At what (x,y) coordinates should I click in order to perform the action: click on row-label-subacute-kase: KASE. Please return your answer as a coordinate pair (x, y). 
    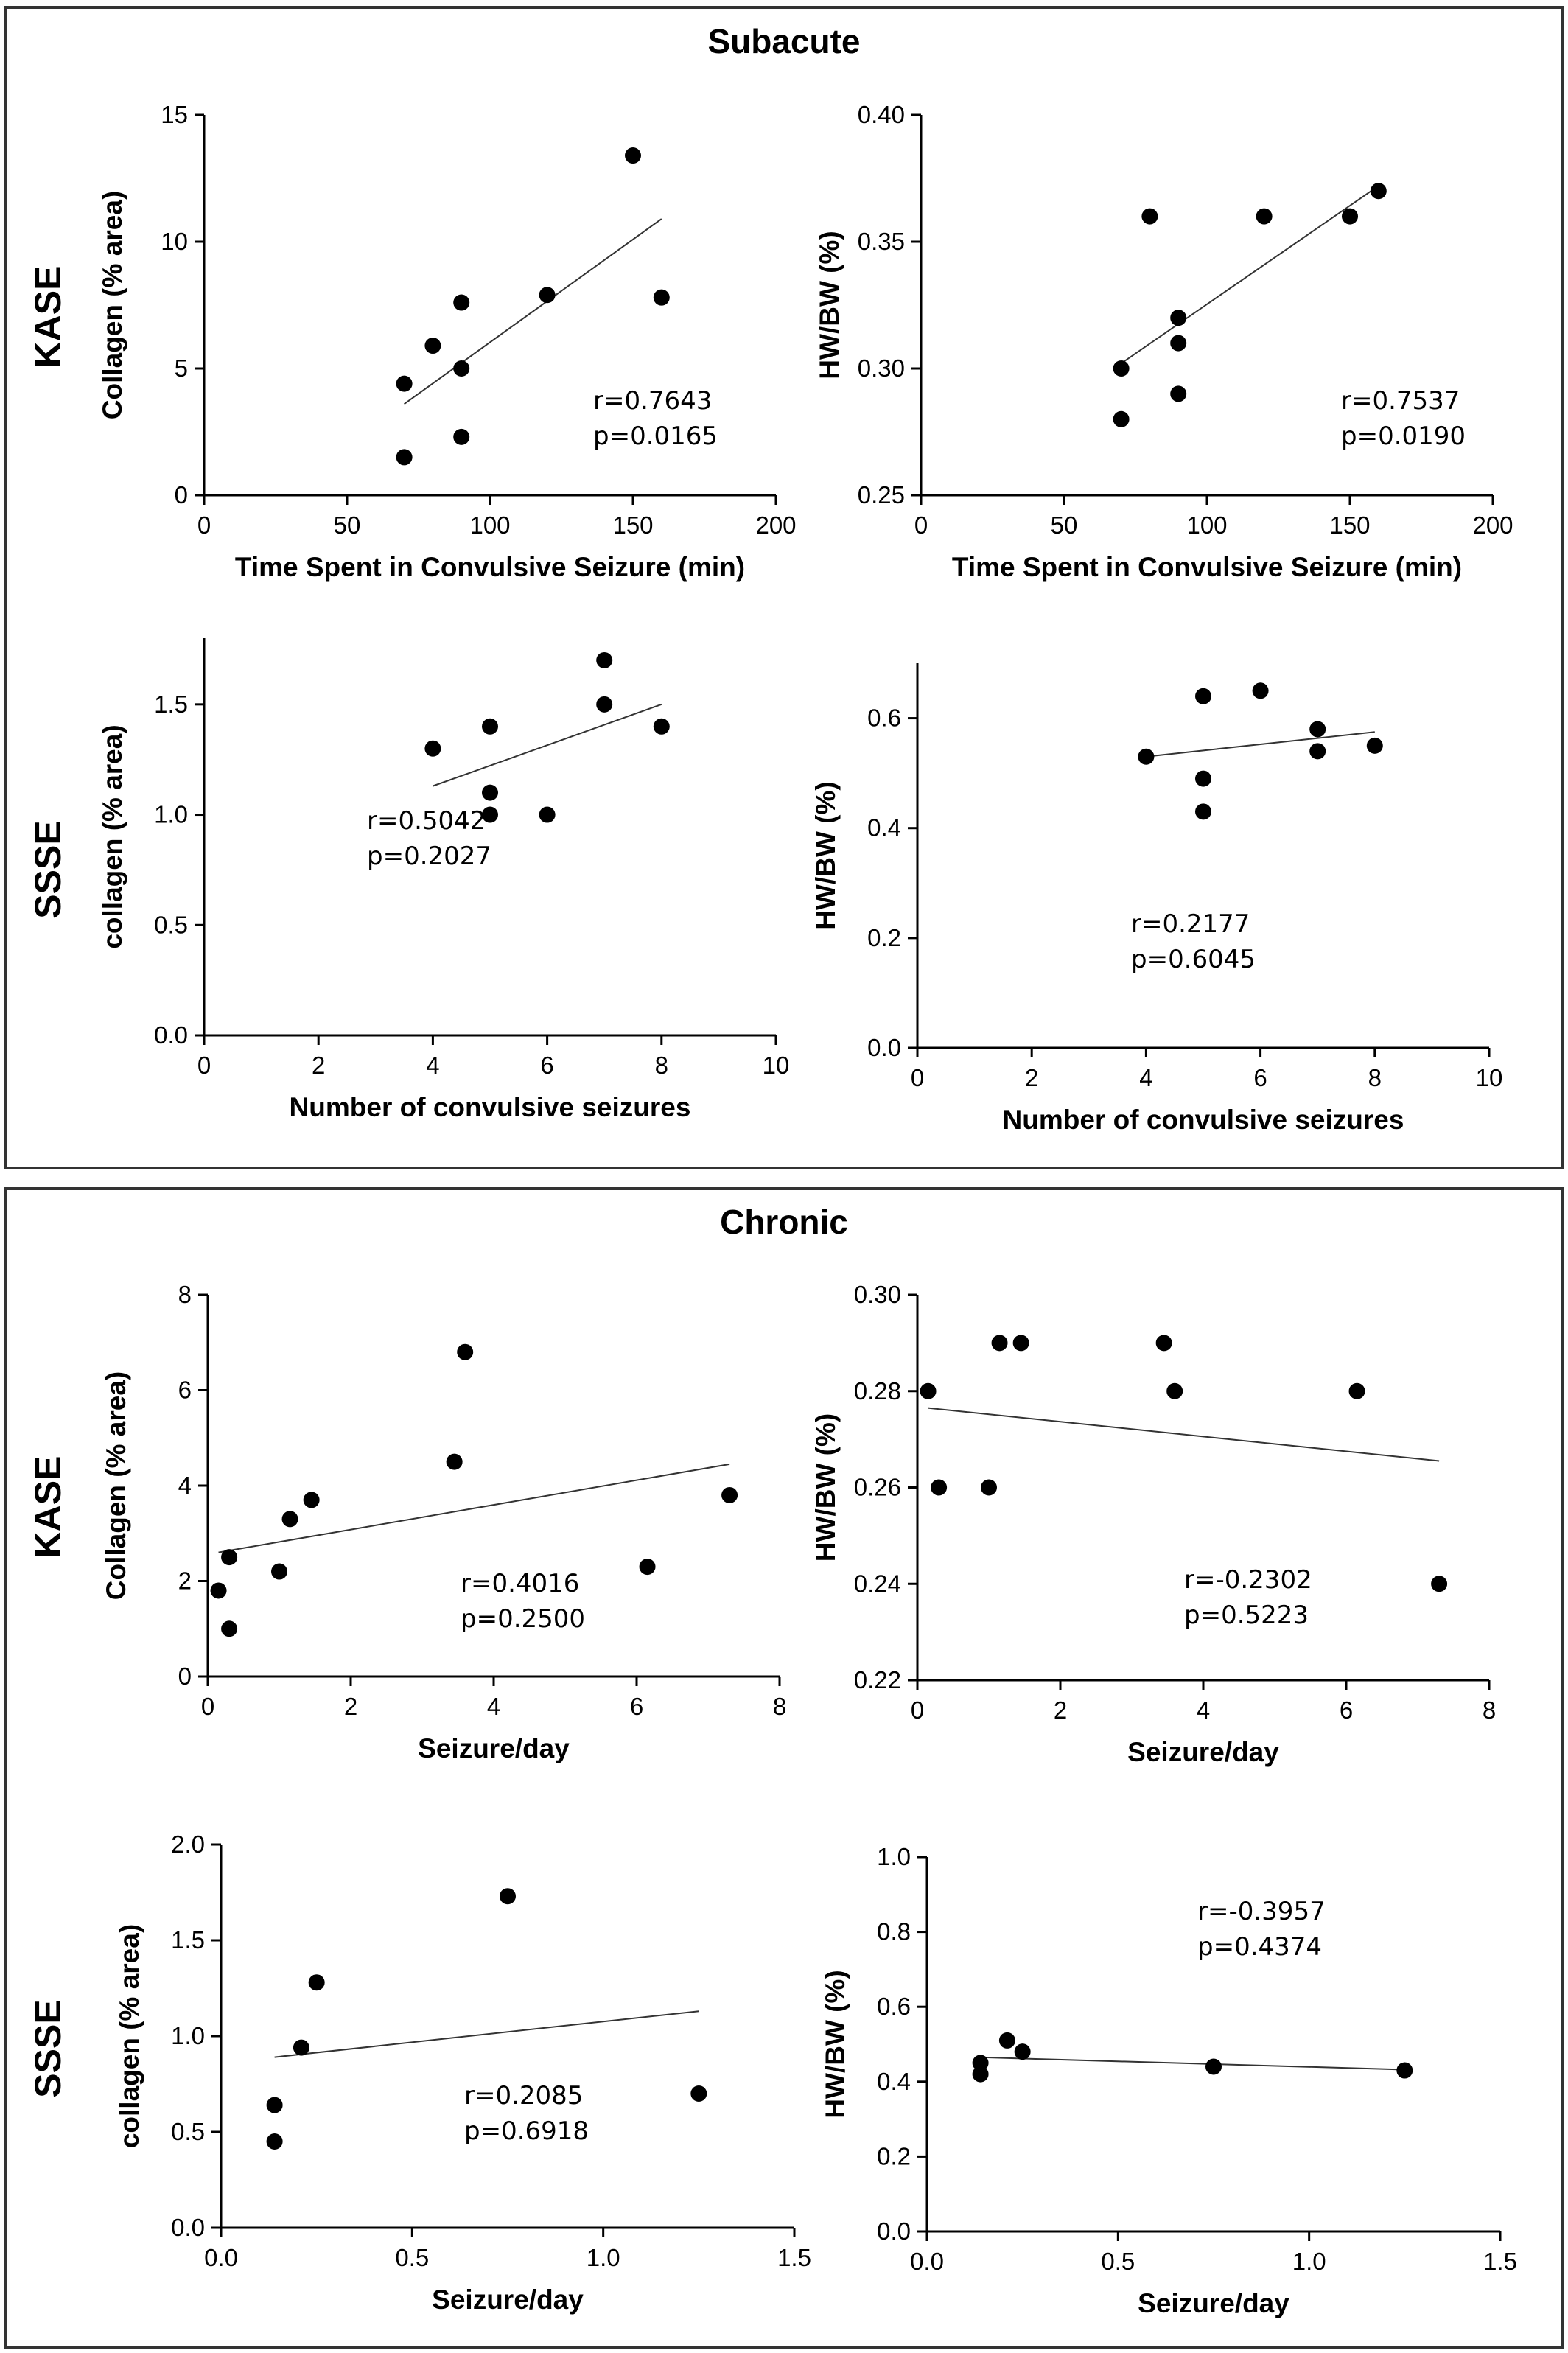
    Looking at the image, I should click on (48, 317).